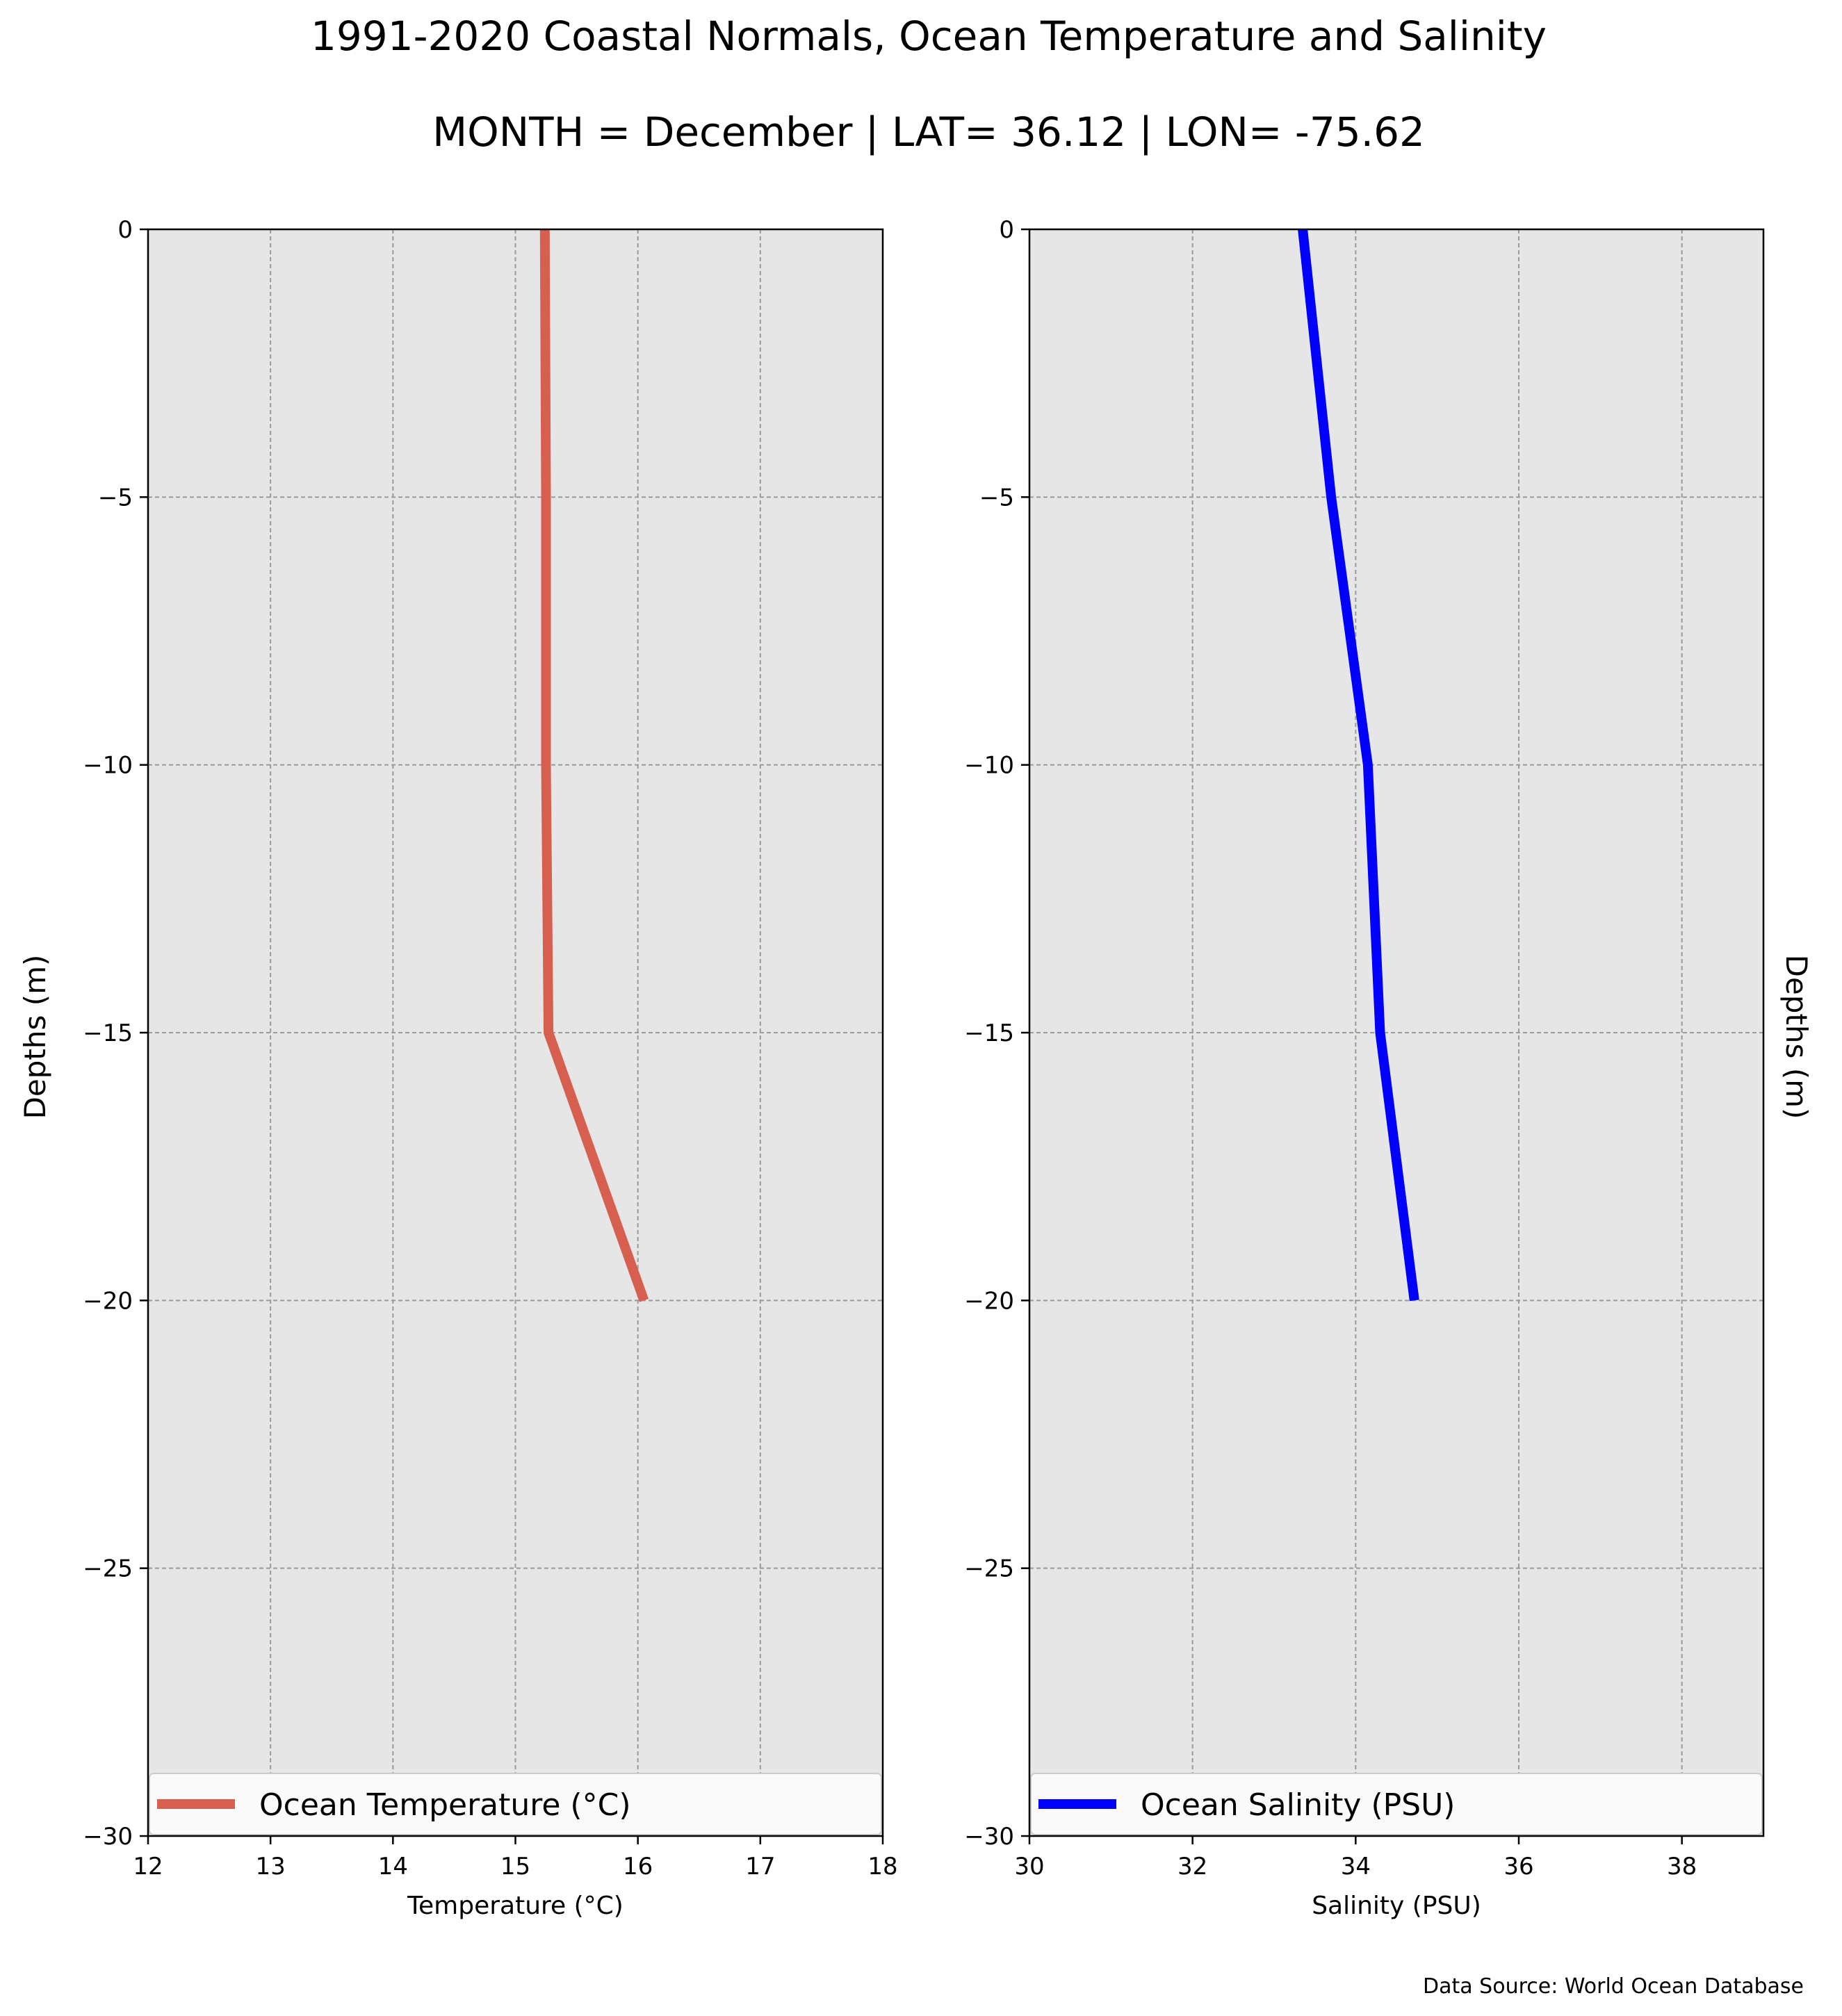  Describe the element at coordinates (882, 1867) in the screenshot. I see `temperature-x-tick-label: 18` at that location.